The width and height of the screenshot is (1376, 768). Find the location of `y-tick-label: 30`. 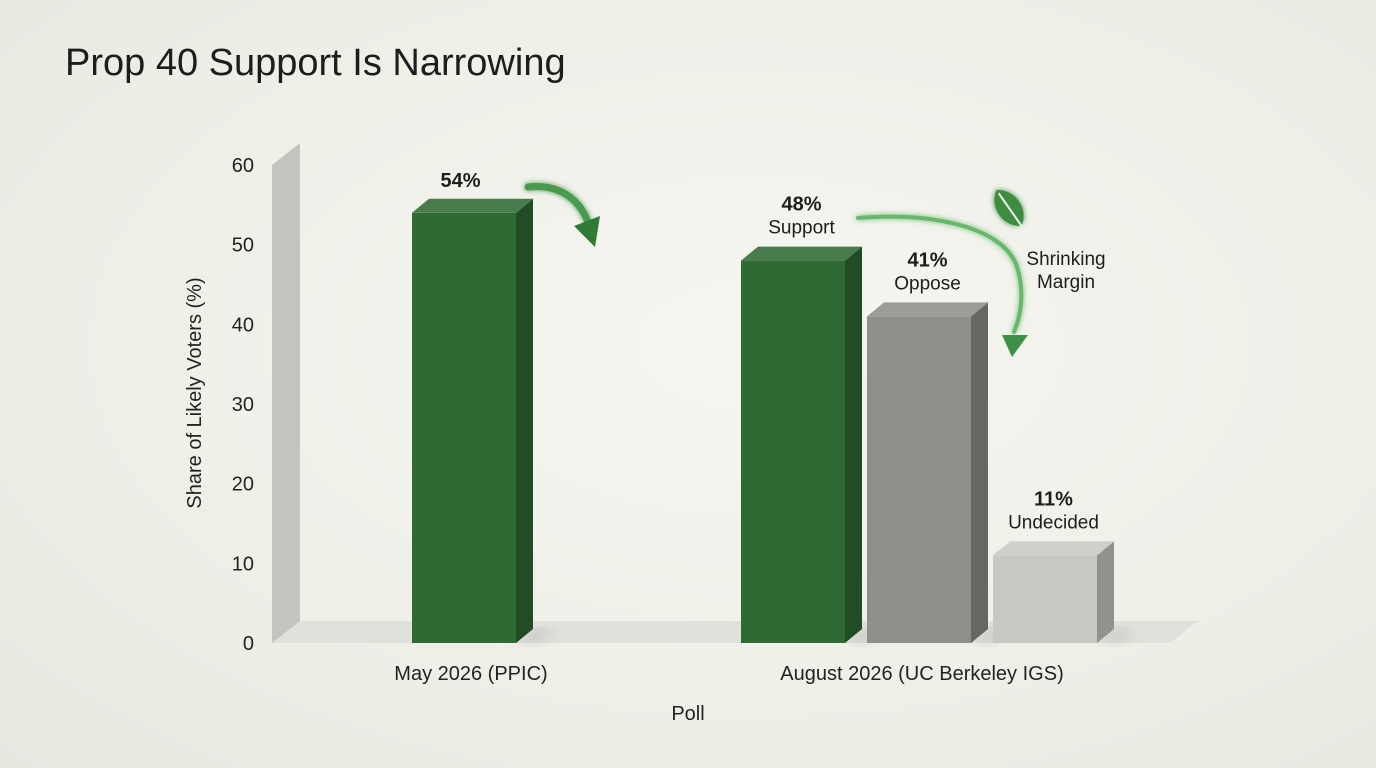

y-tick-label: 30 is located at coordinates (243, 405).